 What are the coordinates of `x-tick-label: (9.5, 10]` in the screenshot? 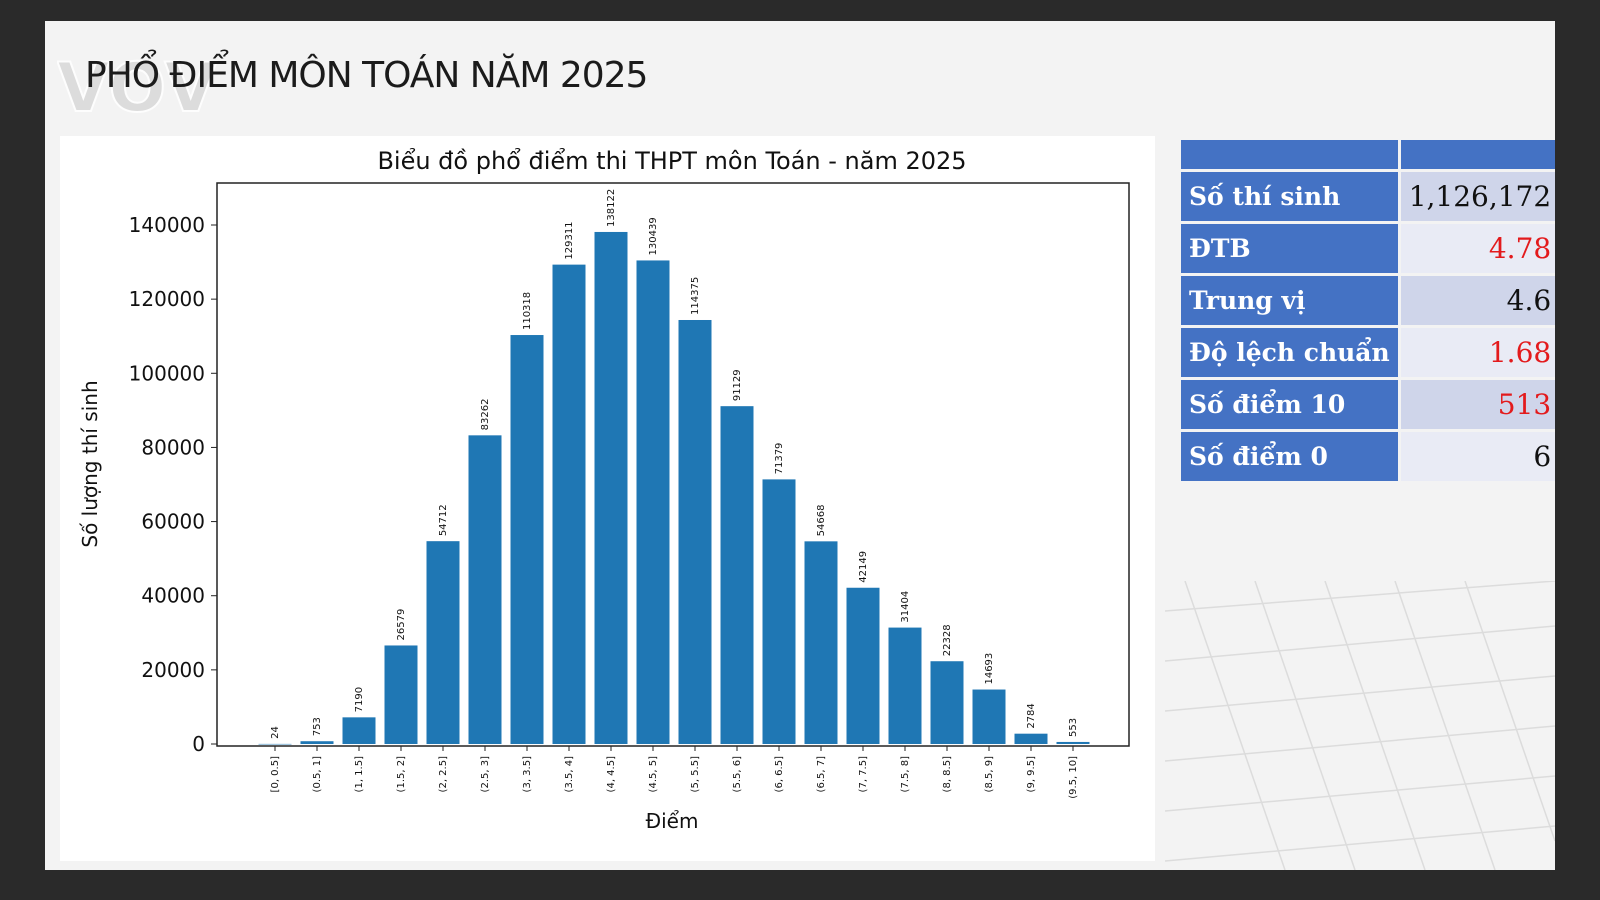 It's located at (1073, 777).